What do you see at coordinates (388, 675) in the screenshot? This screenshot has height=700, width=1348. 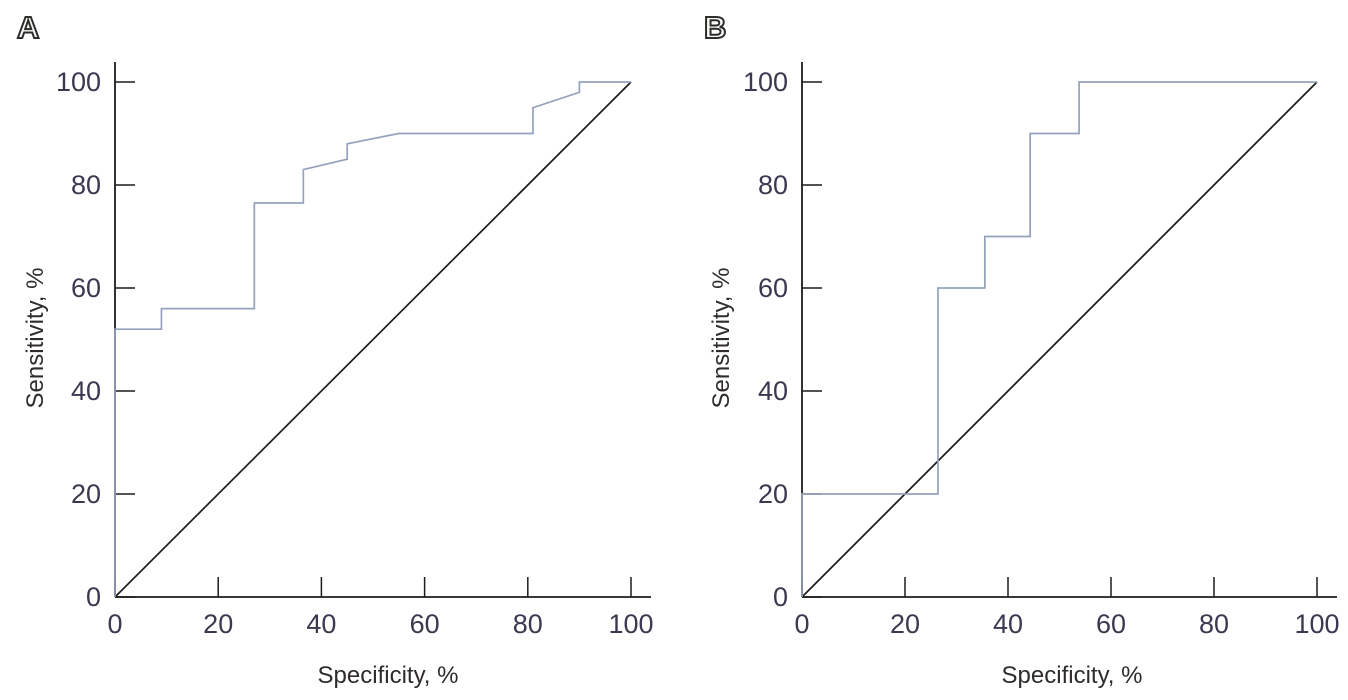 I see `x-axis-title-A: Specificity, %` at bounding box center [388, 675].